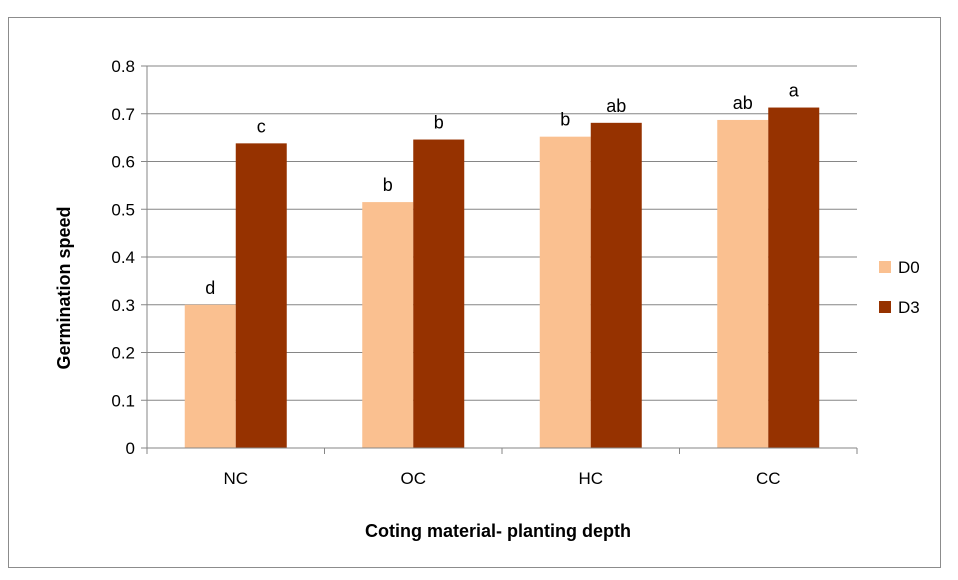 This screenshot has height=580, width=958. What do you see at coordinates (794, 91) in the screenshot?
I see `data-label: a` at bounding box center [794, 91].